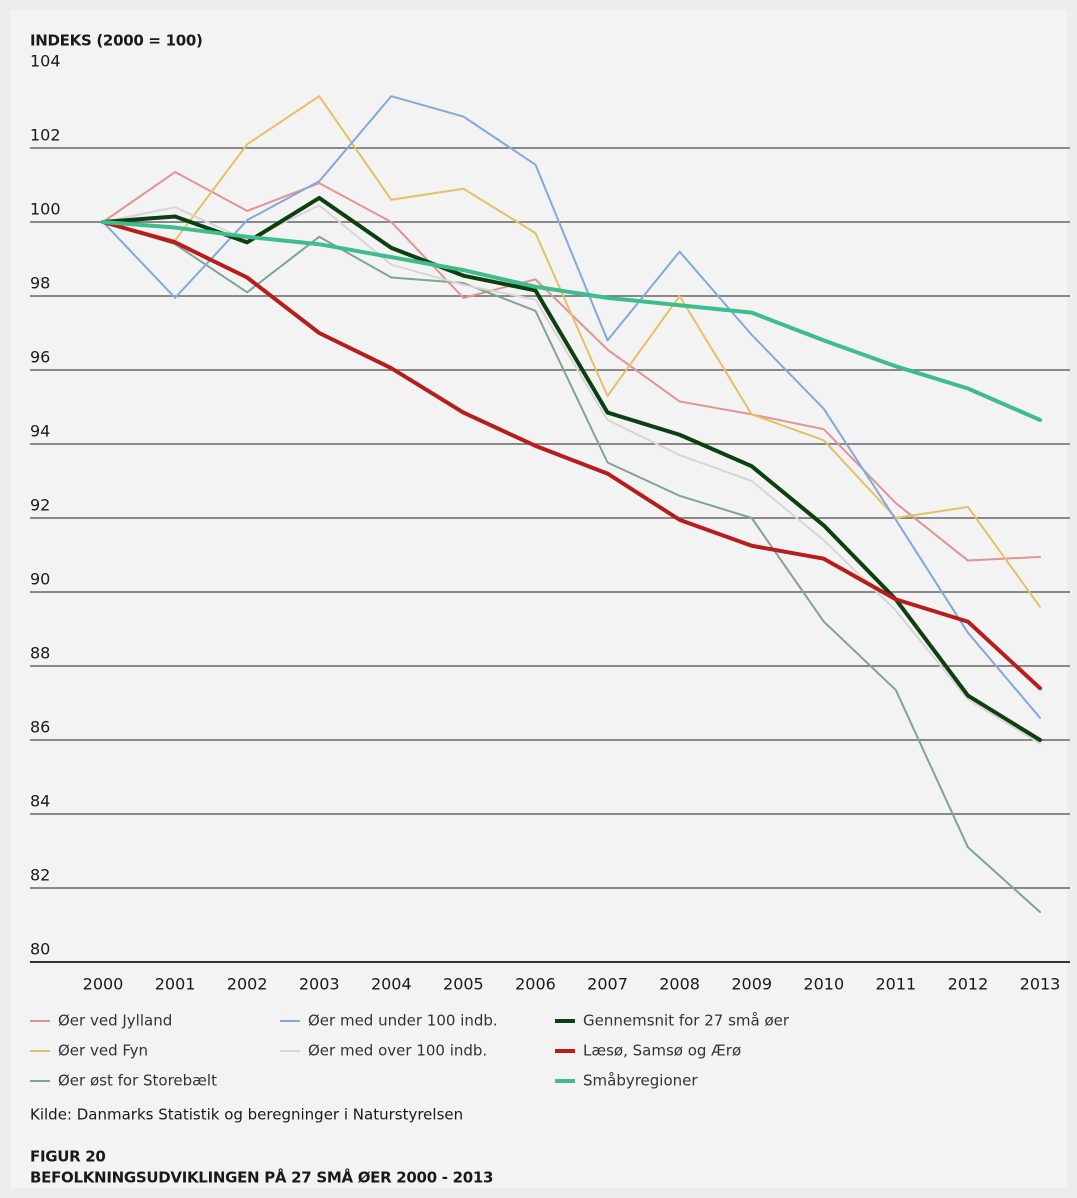 This screenshot has width=1077, height=1198. I want to click on x-tick-label: 2003, so click(319, 984).